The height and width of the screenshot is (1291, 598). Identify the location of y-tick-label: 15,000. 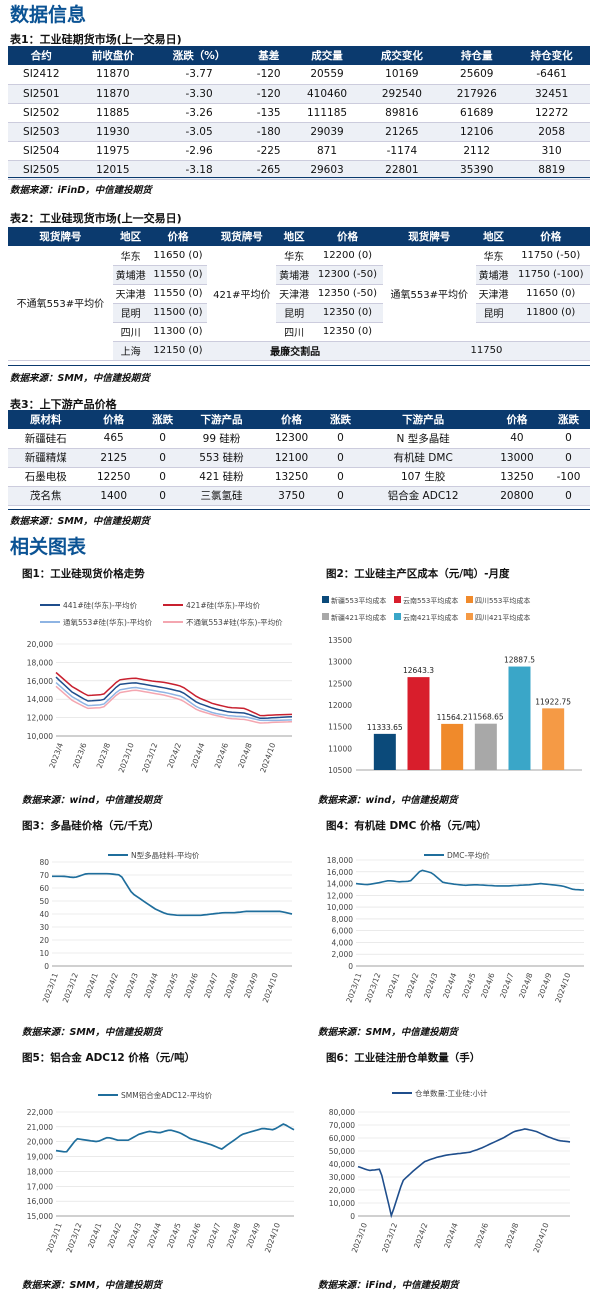
(40, 1216).